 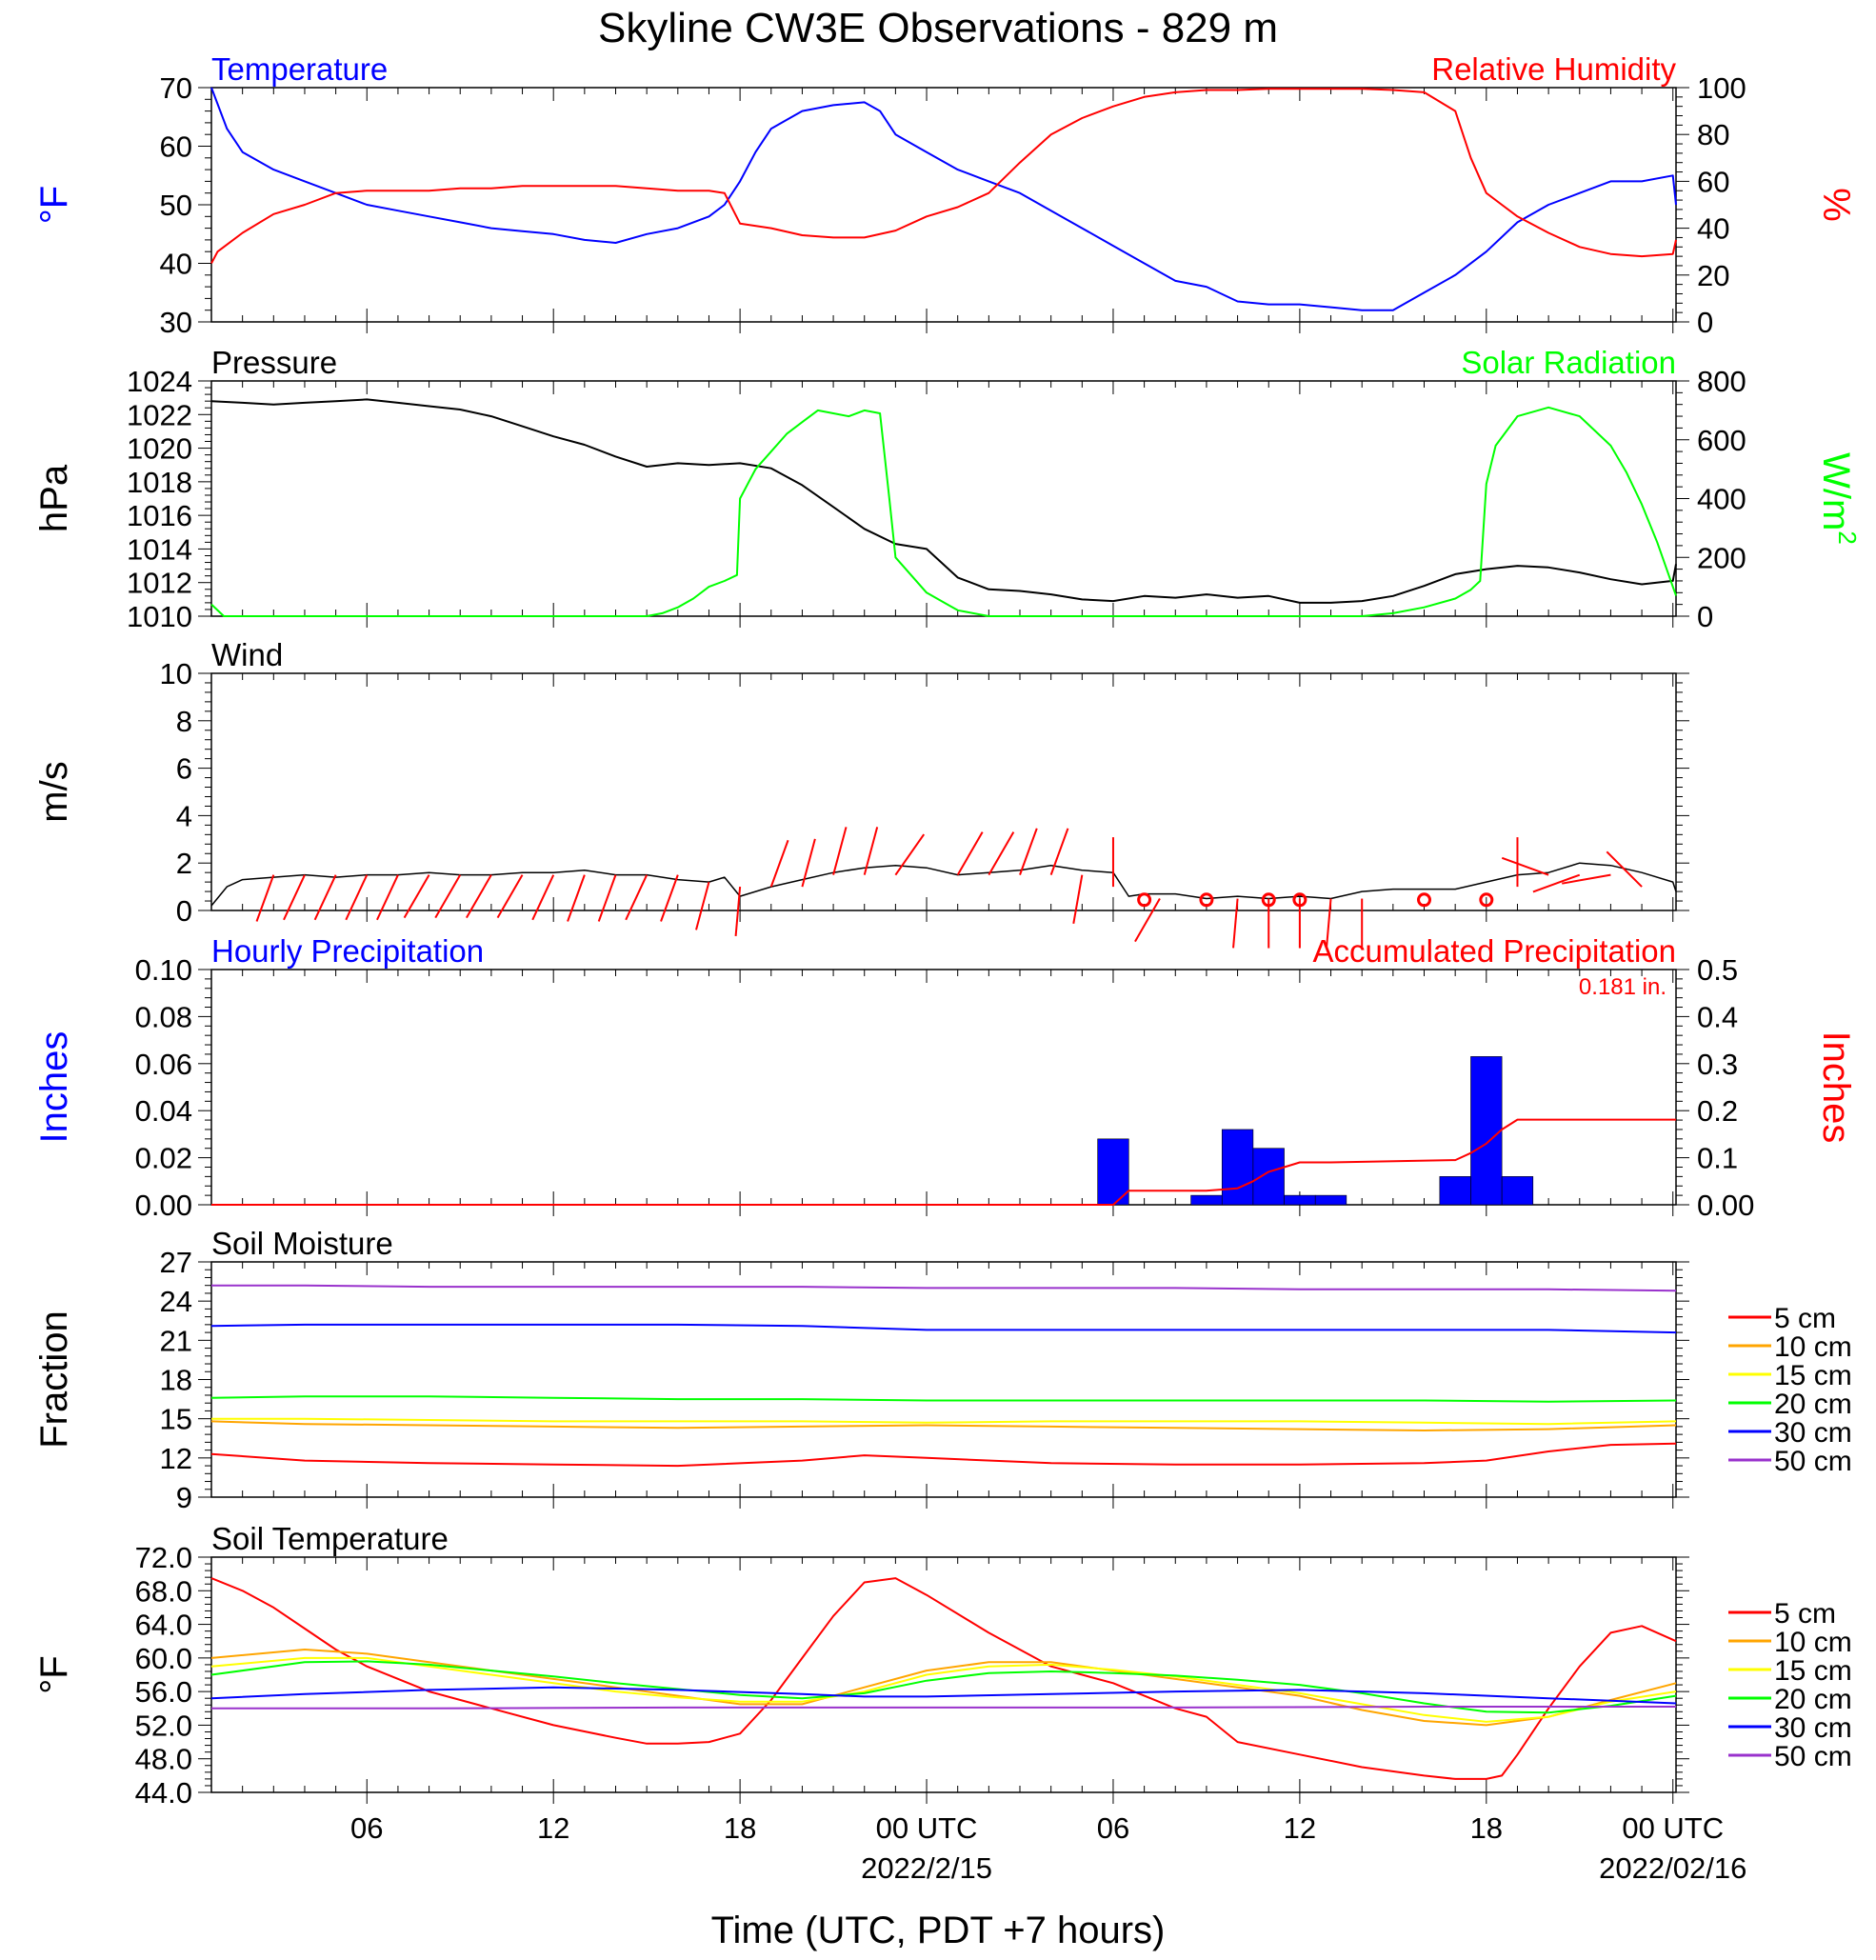 What do you see at coordinates (1813, 1404) in the screenshot?
I see `legend-label: 20 cm` at bounding box center [1813, 1404].